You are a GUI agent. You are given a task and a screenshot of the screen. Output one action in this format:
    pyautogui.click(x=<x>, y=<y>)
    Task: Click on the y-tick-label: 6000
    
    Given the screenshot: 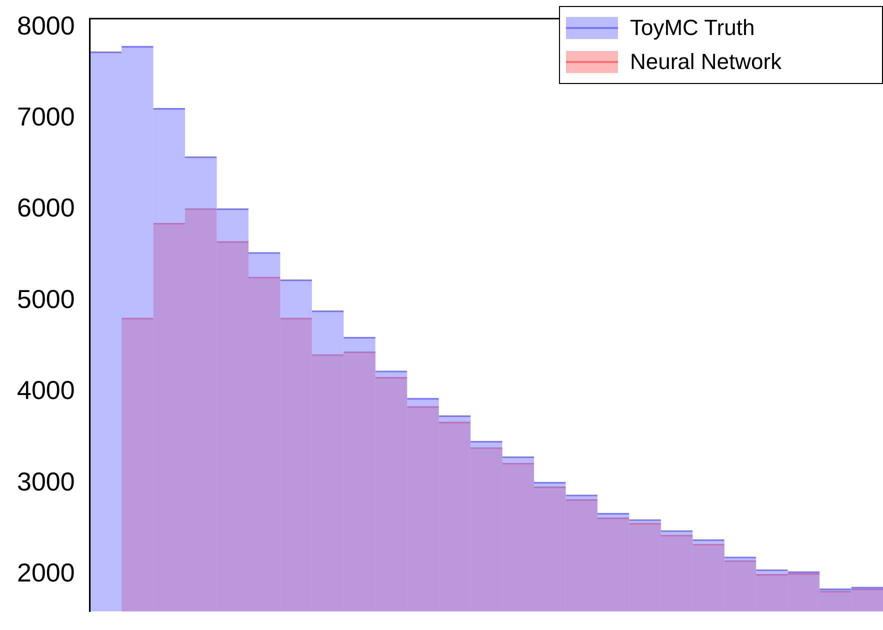 What is the action you would take?
    pyautogui.click(x=45, y=207)
    